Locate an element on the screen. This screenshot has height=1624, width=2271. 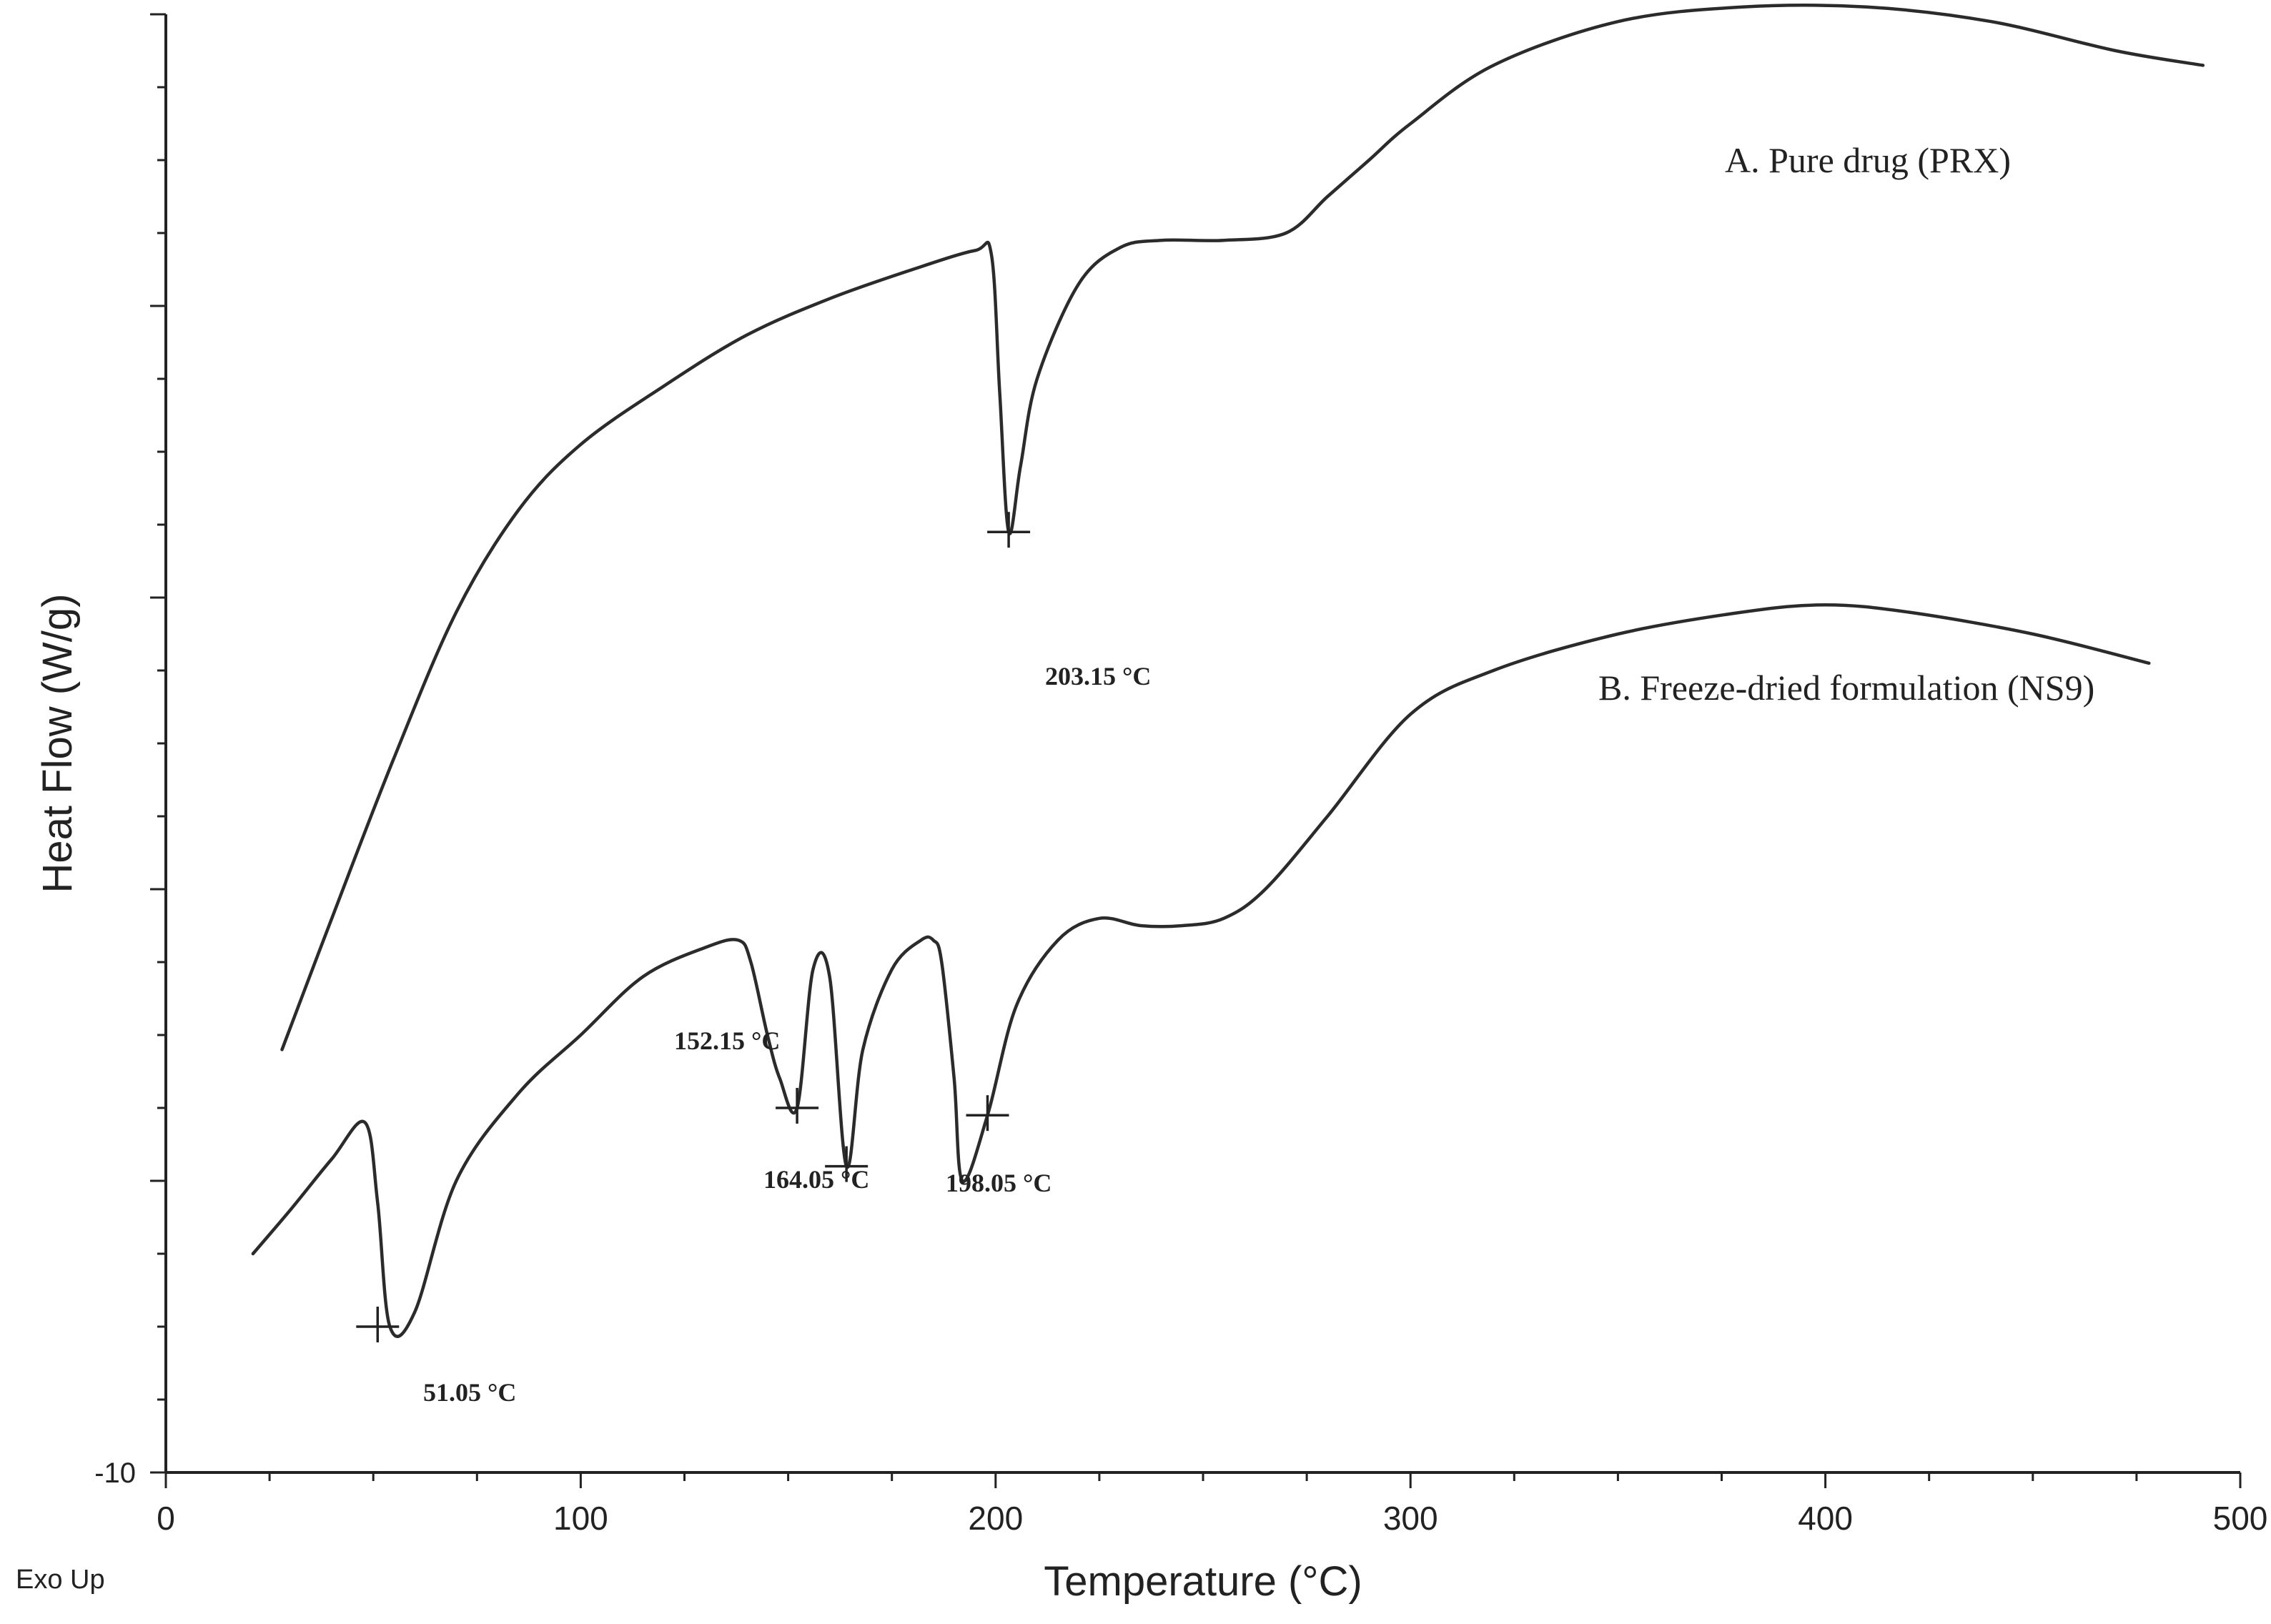
exo-up-note: Exo Up is located at coordinates (60, 1580).